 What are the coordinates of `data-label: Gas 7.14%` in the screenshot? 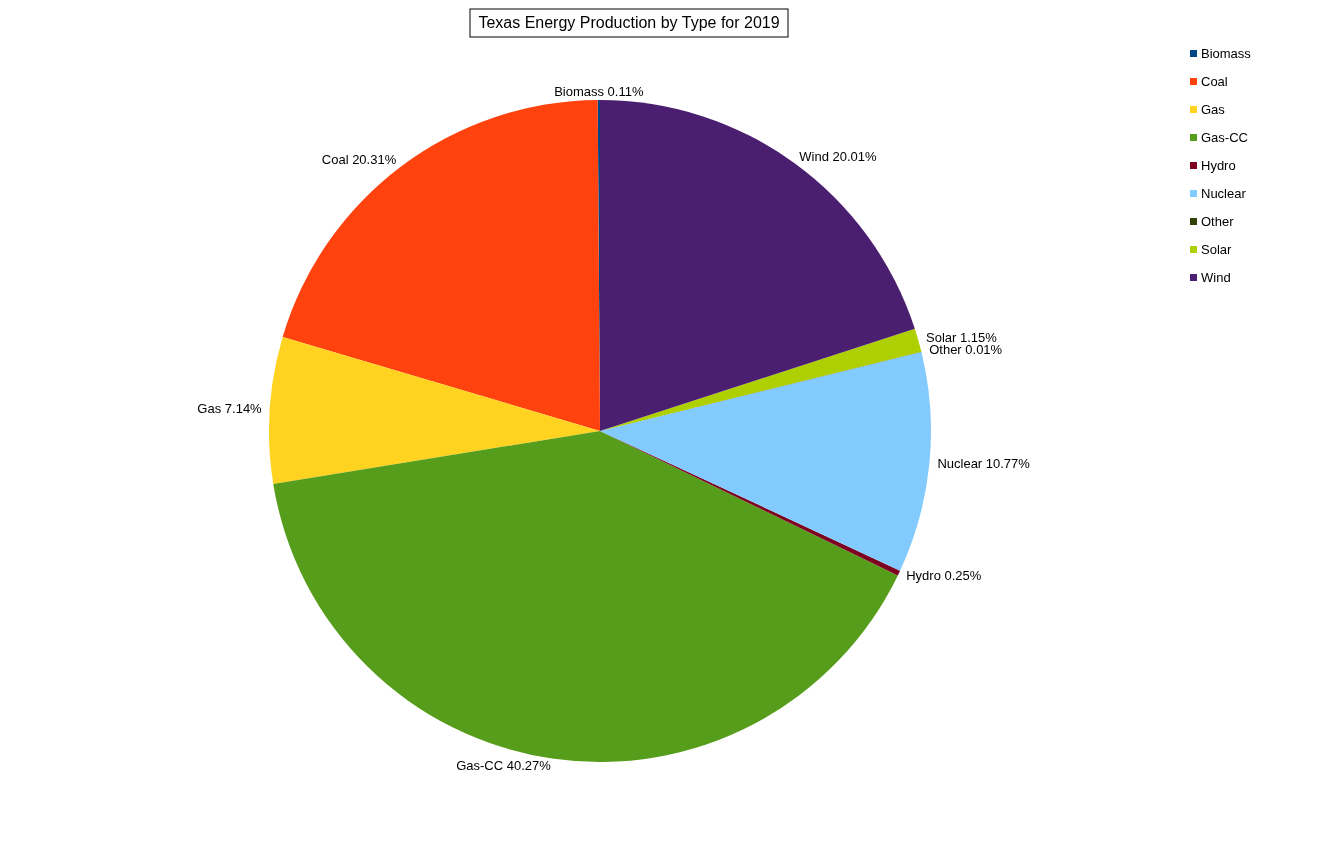 It's located at (230, 409).